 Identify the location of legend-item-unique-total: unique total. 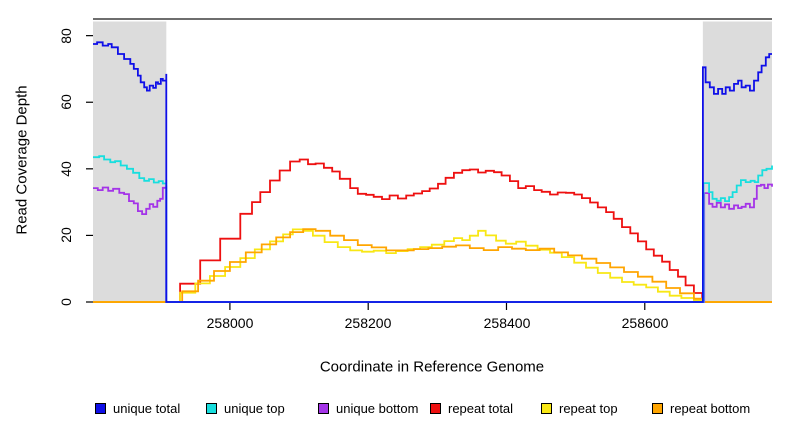
(137, 408).